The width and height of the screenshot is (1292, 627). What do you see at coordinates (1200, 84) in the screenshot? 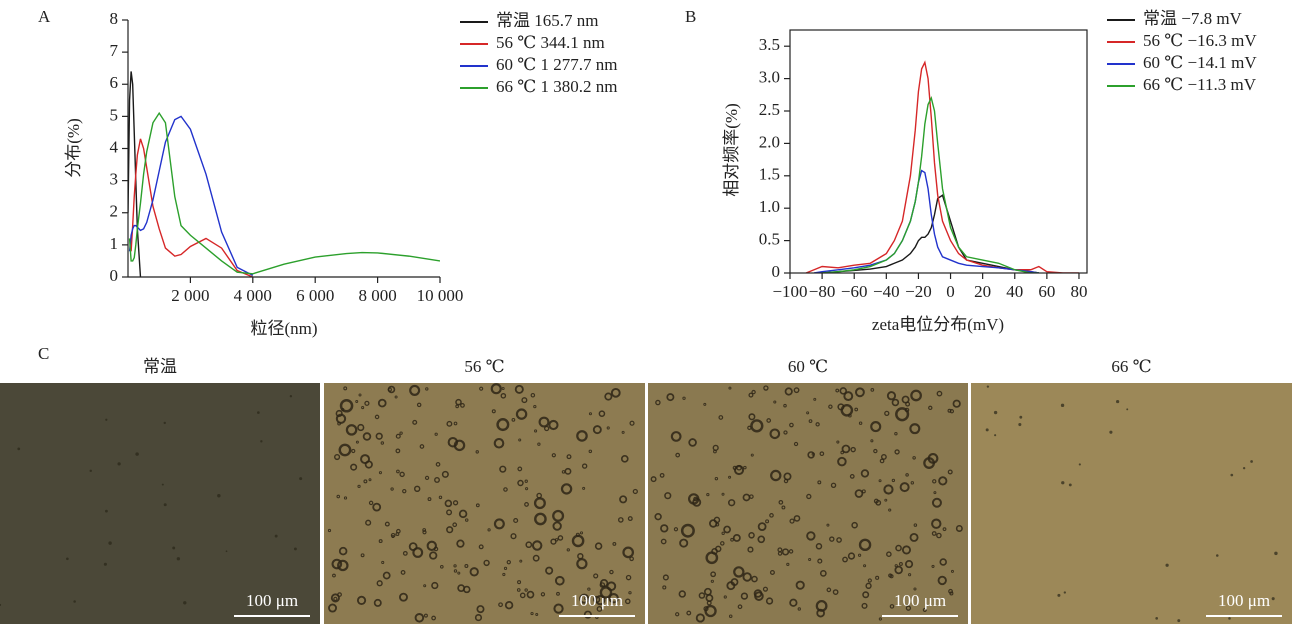
I see `legend-label: 66 ℃ −11.3 mV` at bounding box center [1200, 84].